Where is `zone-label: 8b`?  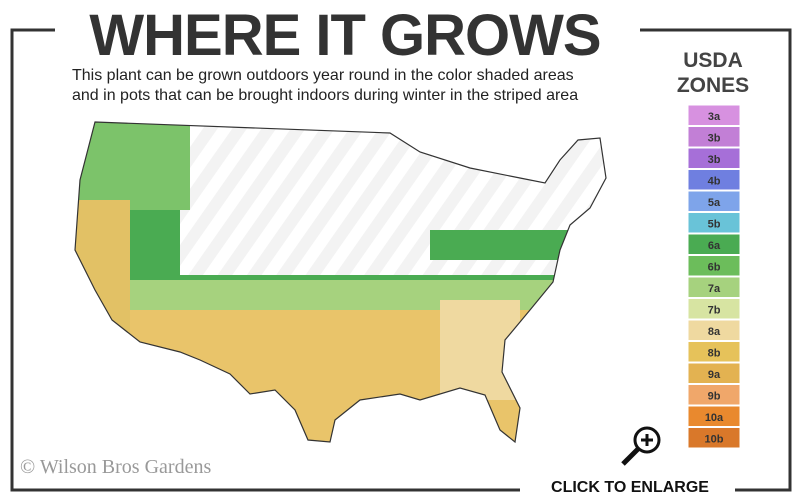
zone-label: 8b is located at coordinates (714, 353).